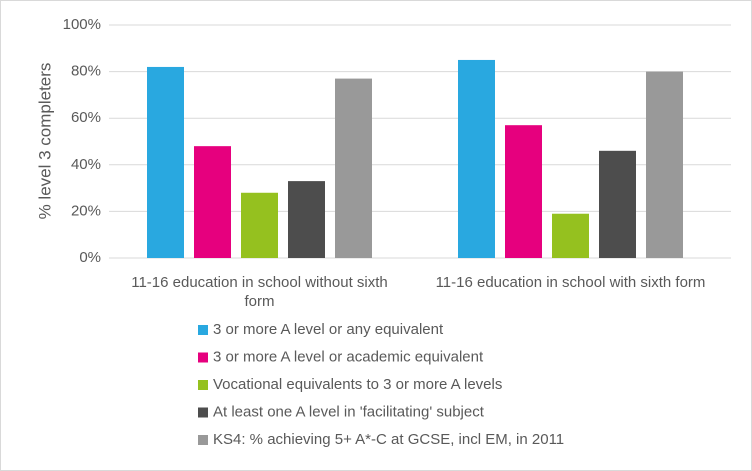  Describe the element at coordinates (44, 141) in the screenshot. I see `y-axis-label: % level 3 completers` at that location.